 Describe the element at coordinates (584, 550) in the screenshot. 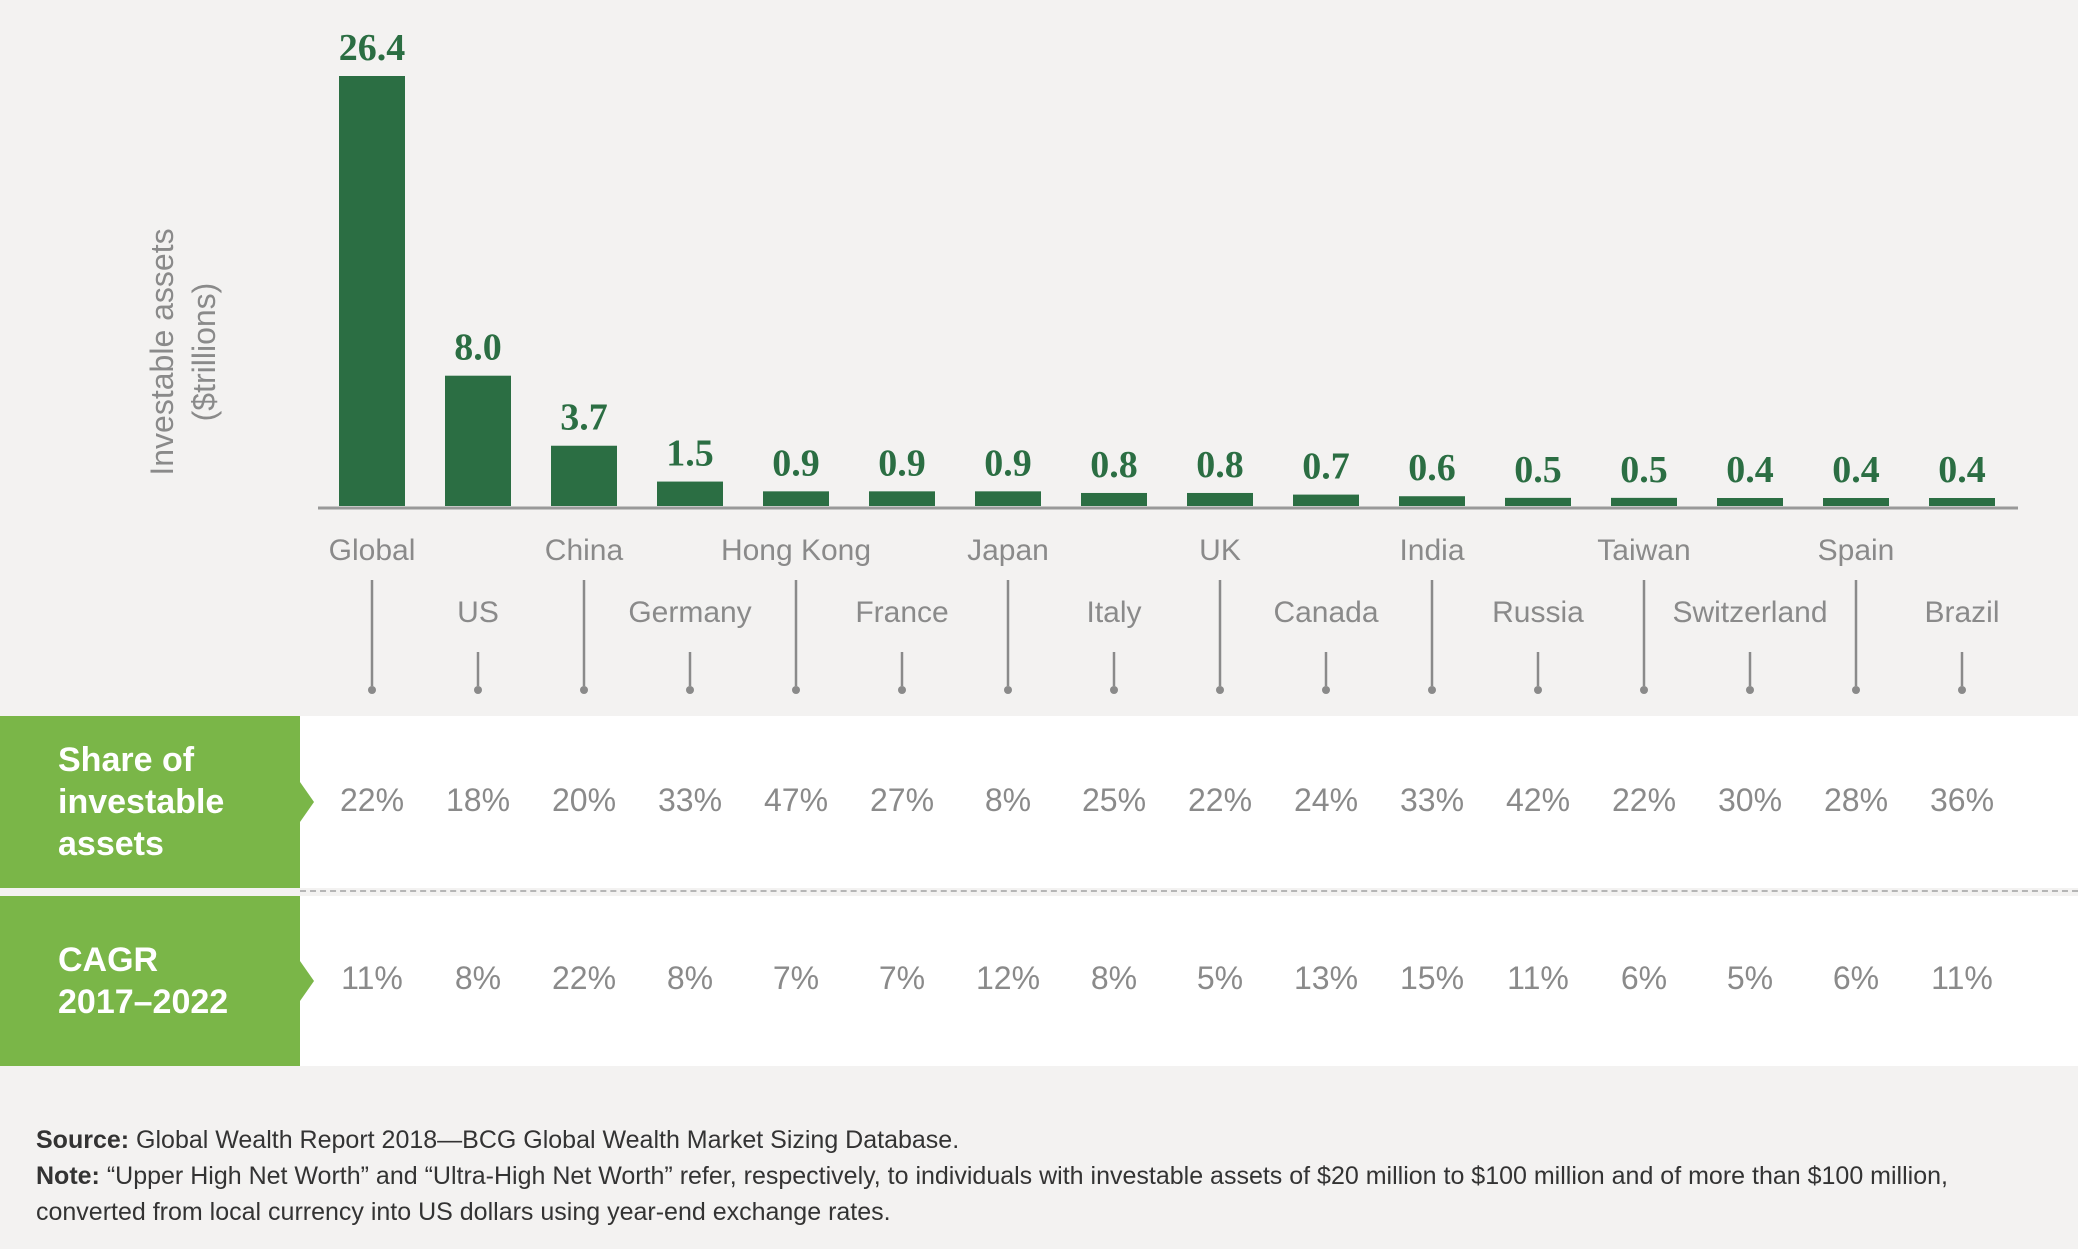

I see `category-label-china: China` at that location.